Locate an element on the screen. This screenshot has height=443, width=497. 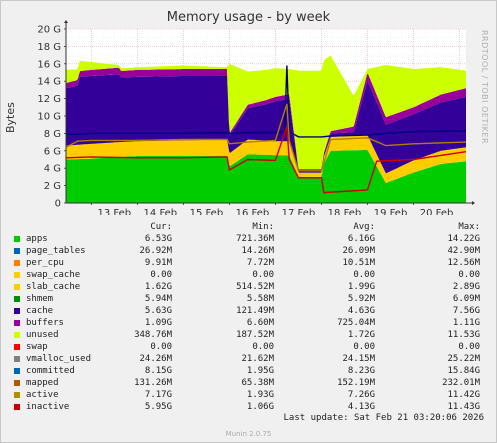
legend-cur: 131.26M is located at coordinates (153, 383).